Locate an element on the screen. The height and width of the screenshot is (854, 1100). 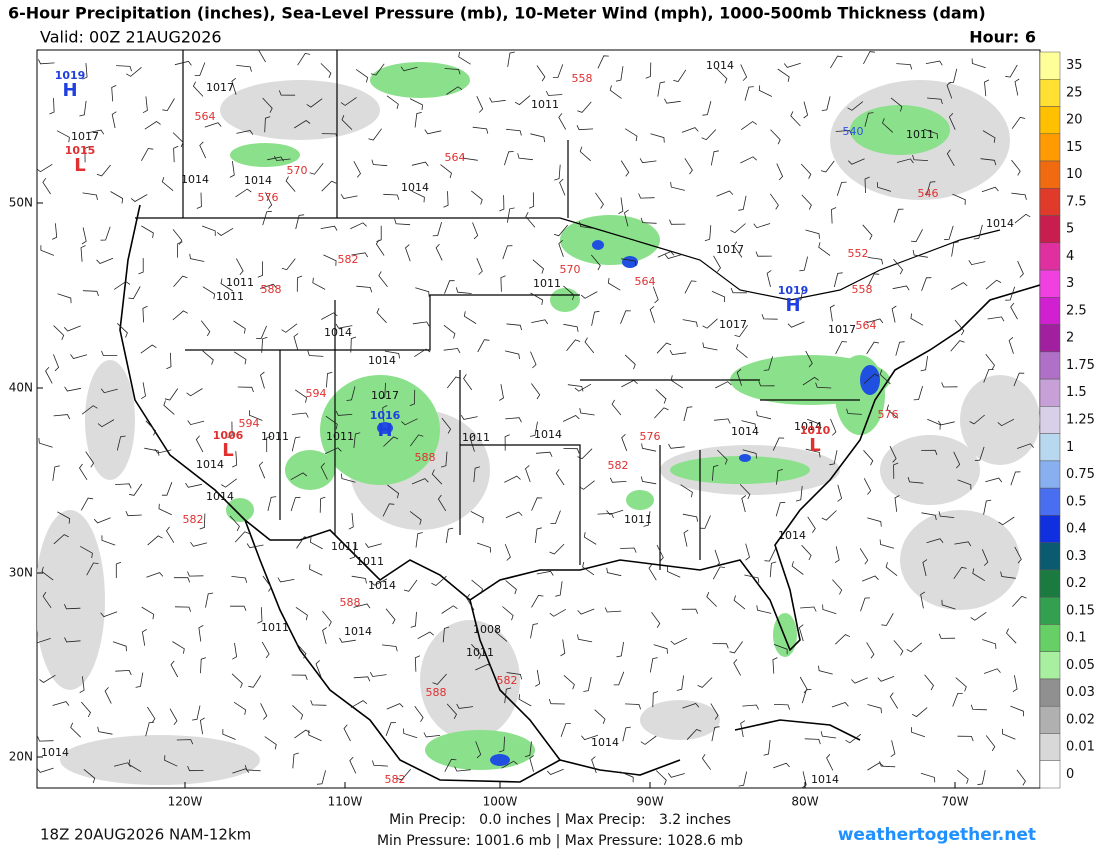
pressure-center-value: 1019 is located at coordinates (70, 75).